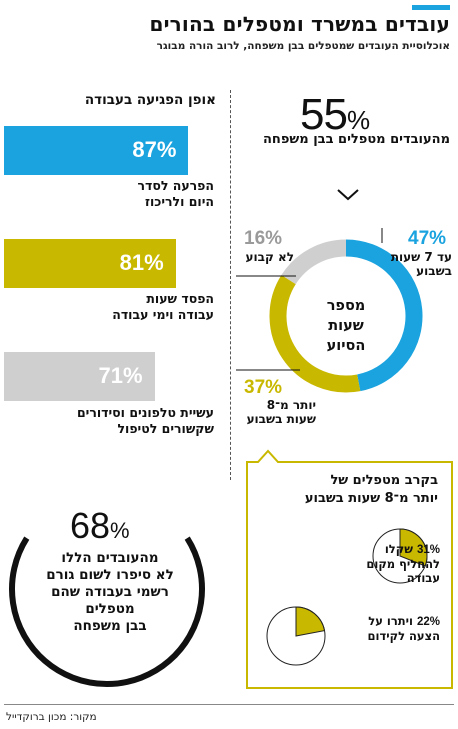  I want to click on bar-label-line: הפרעה לסדר, so click(175, 185).